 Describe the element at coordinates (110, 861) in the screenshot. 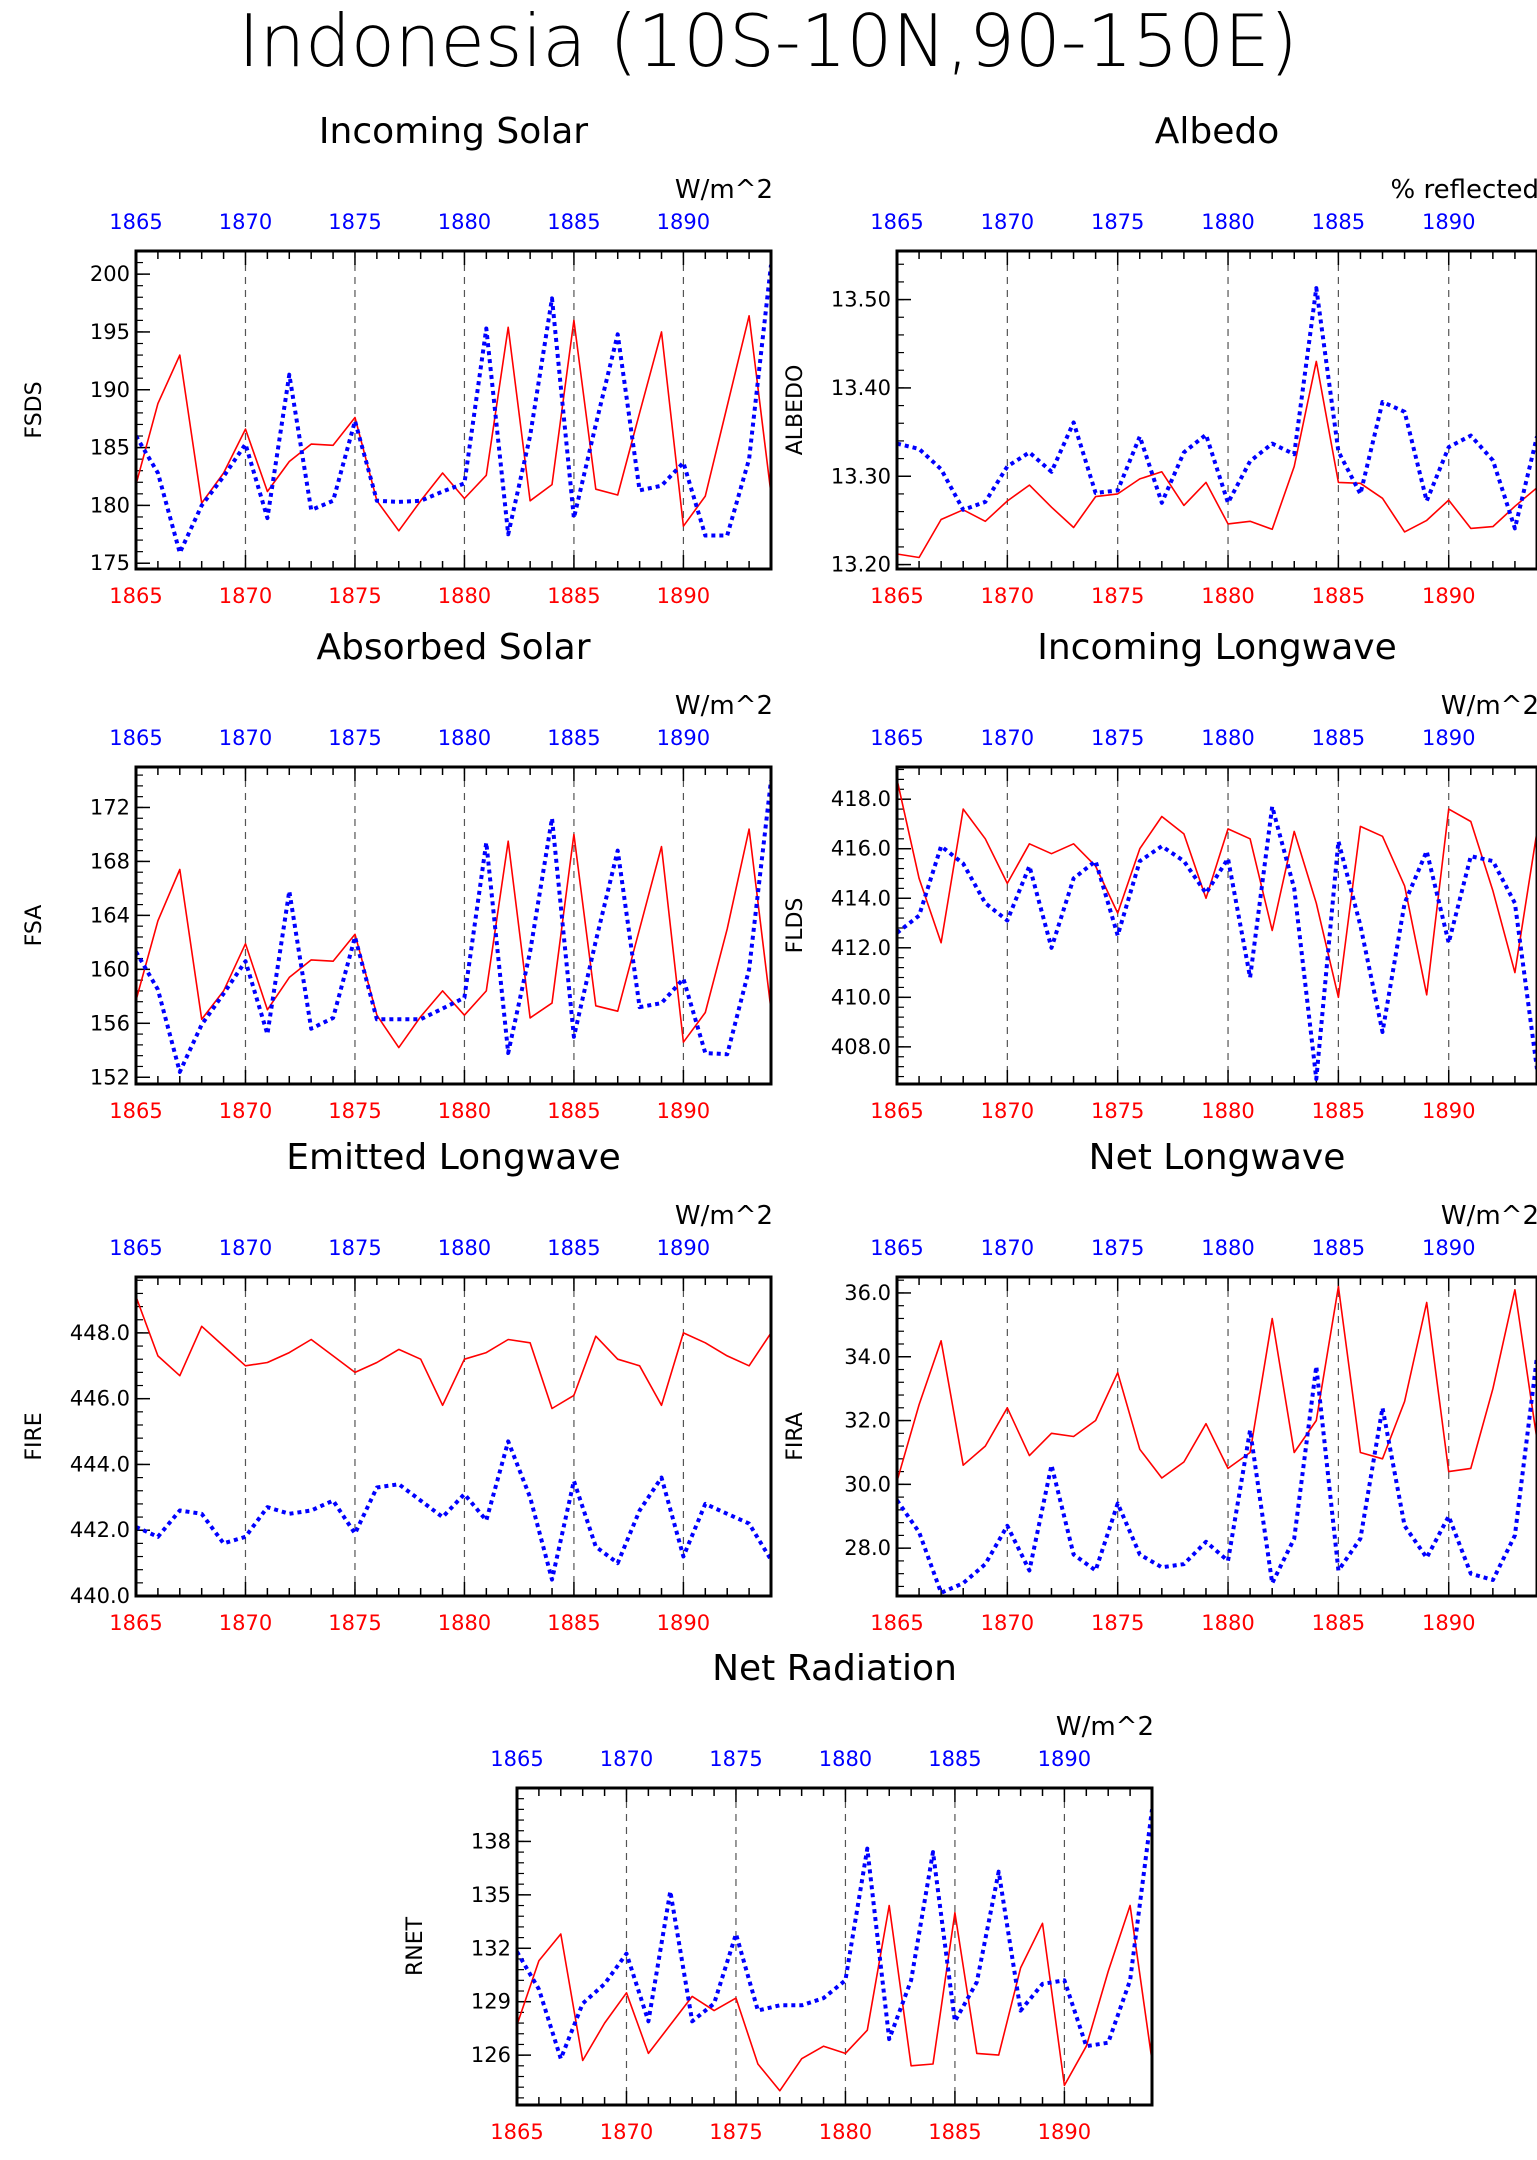

I see `y-tick-label: 168` at that location.